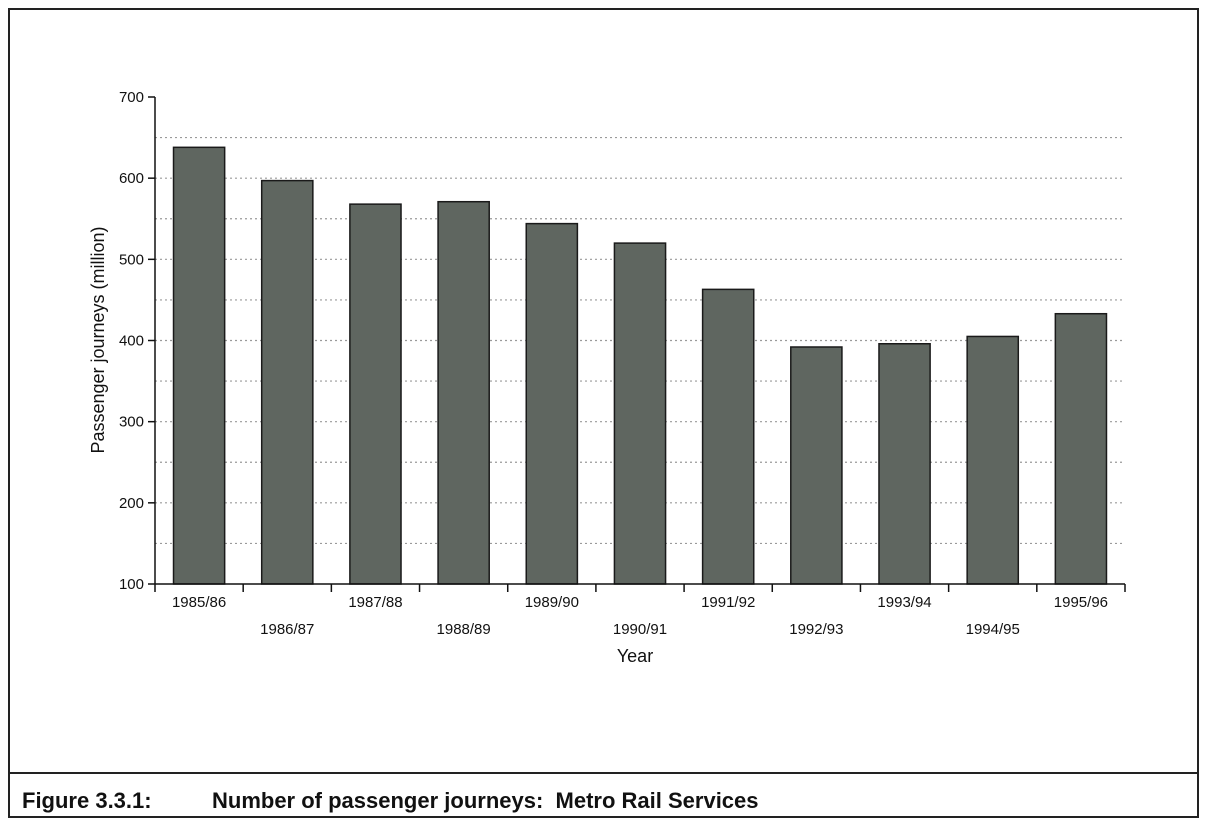 This screenshot has width=1208, height=823. I want to click on figure-number: Figure 3.3.1:, so click(87, 800).